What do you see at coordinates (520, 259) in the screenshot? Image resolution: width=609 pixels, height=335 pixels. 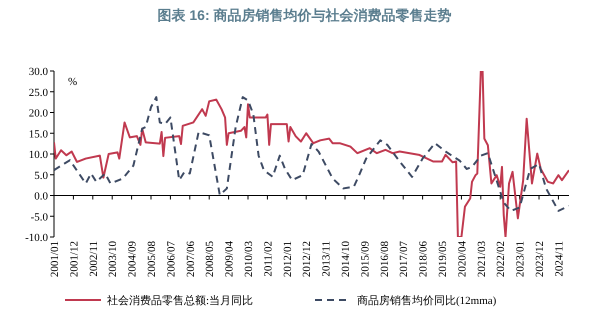 I see `x-tick-label: 2023/01` at bounding box center [520, 259].